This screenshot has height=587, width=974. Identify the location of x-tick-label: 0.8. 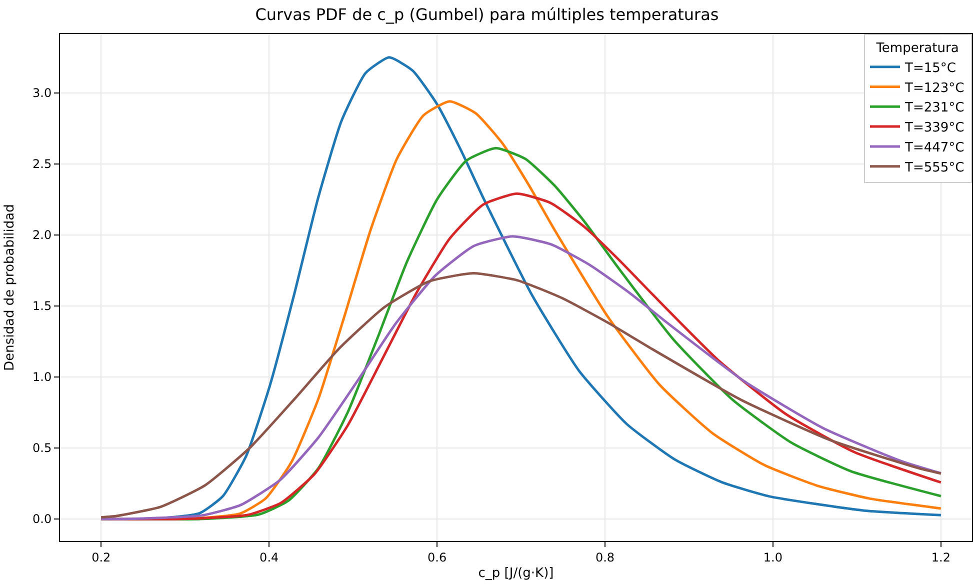
(605, 557).